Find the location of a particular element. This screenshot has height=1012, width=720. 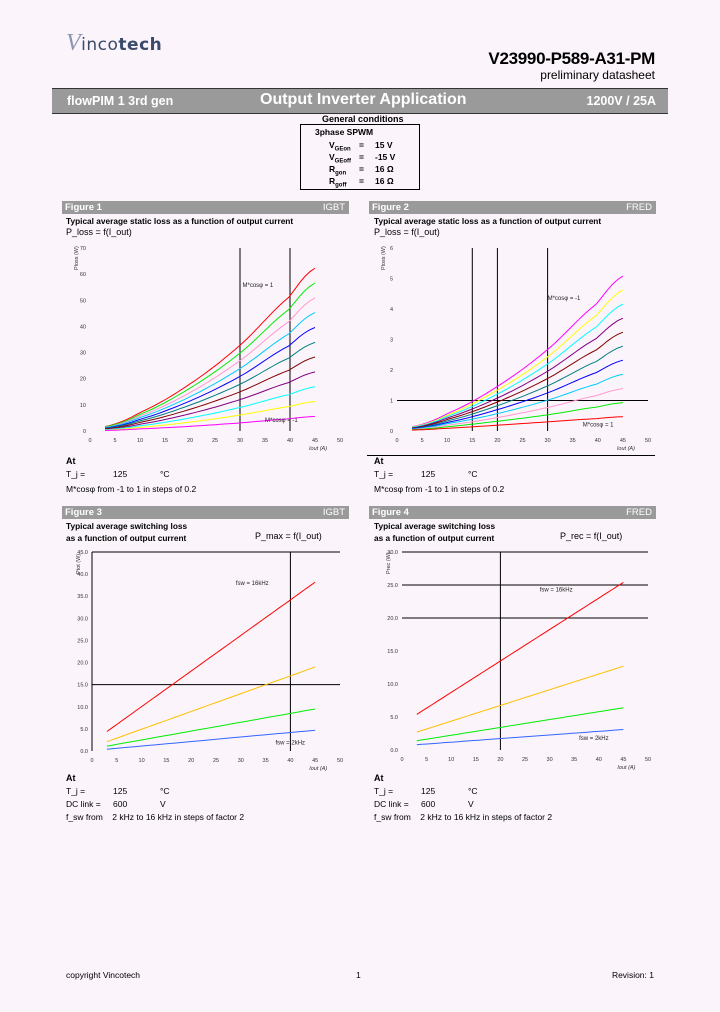

figure-4-conditions-heading: At is located at coordinates (379, 778).